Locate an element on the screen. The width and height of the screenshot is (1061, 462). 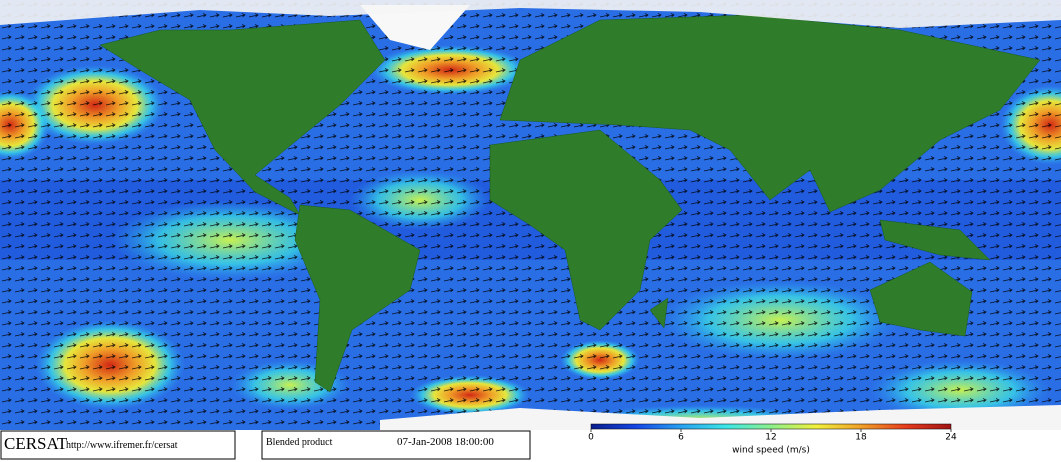
date: 07-Jan-2008 18:00:00 is located at coordinates (445, 442).